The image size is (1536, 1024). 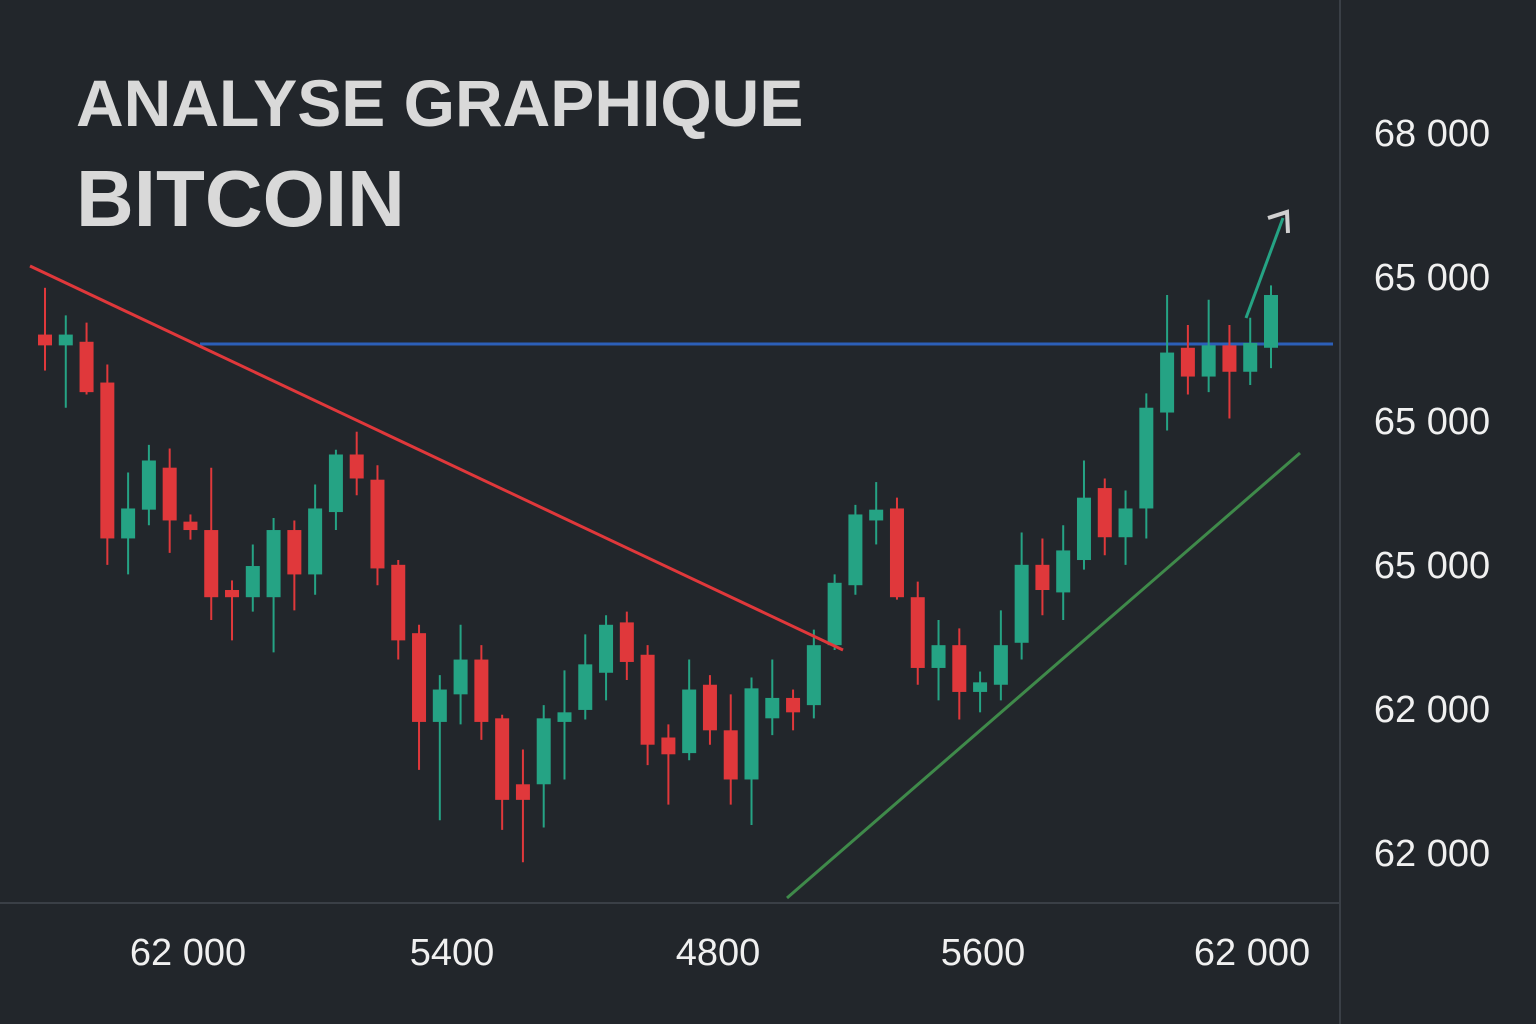 I want to click on x-tick-label: 5600, so click(x=983, y=953).